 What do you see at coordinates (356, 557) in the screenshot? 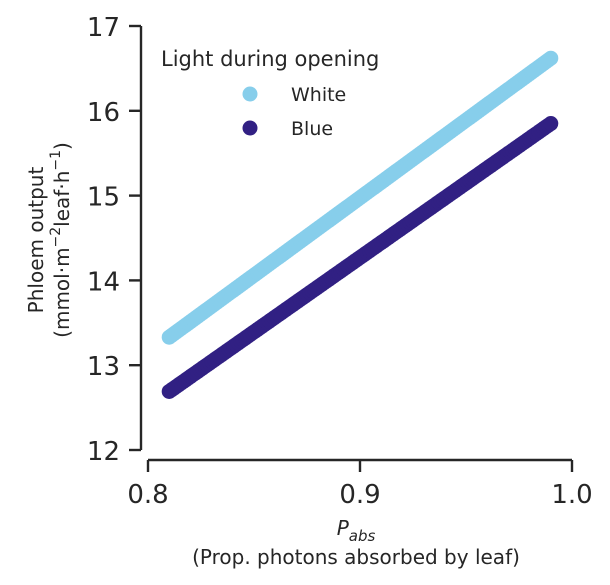
I see `x-axis-label-line2: (Prop. photons absorbed by leaf)` at bounding box center [356, 557].